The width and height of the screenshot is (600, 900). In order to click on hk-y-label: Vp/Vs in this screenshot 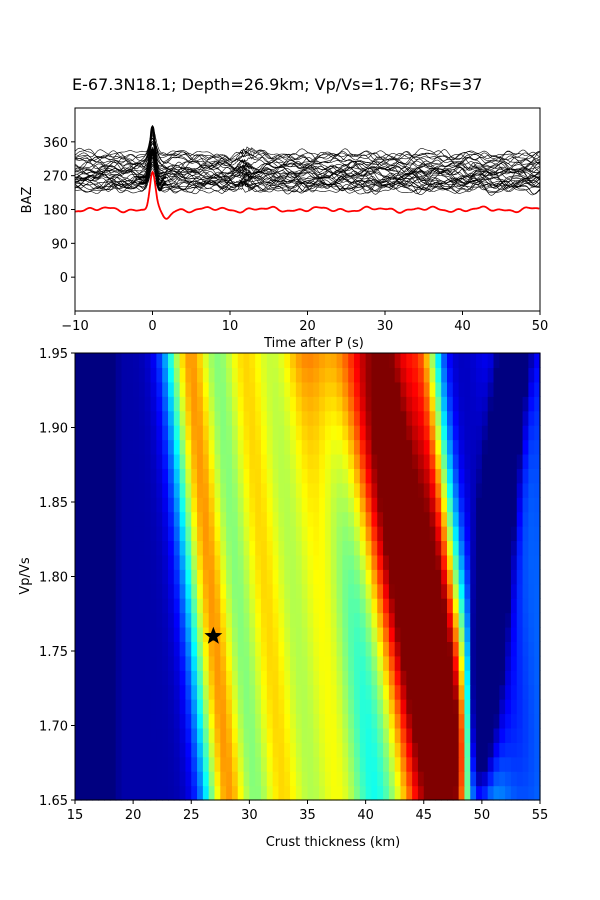, I will do `click(25, 575)`.